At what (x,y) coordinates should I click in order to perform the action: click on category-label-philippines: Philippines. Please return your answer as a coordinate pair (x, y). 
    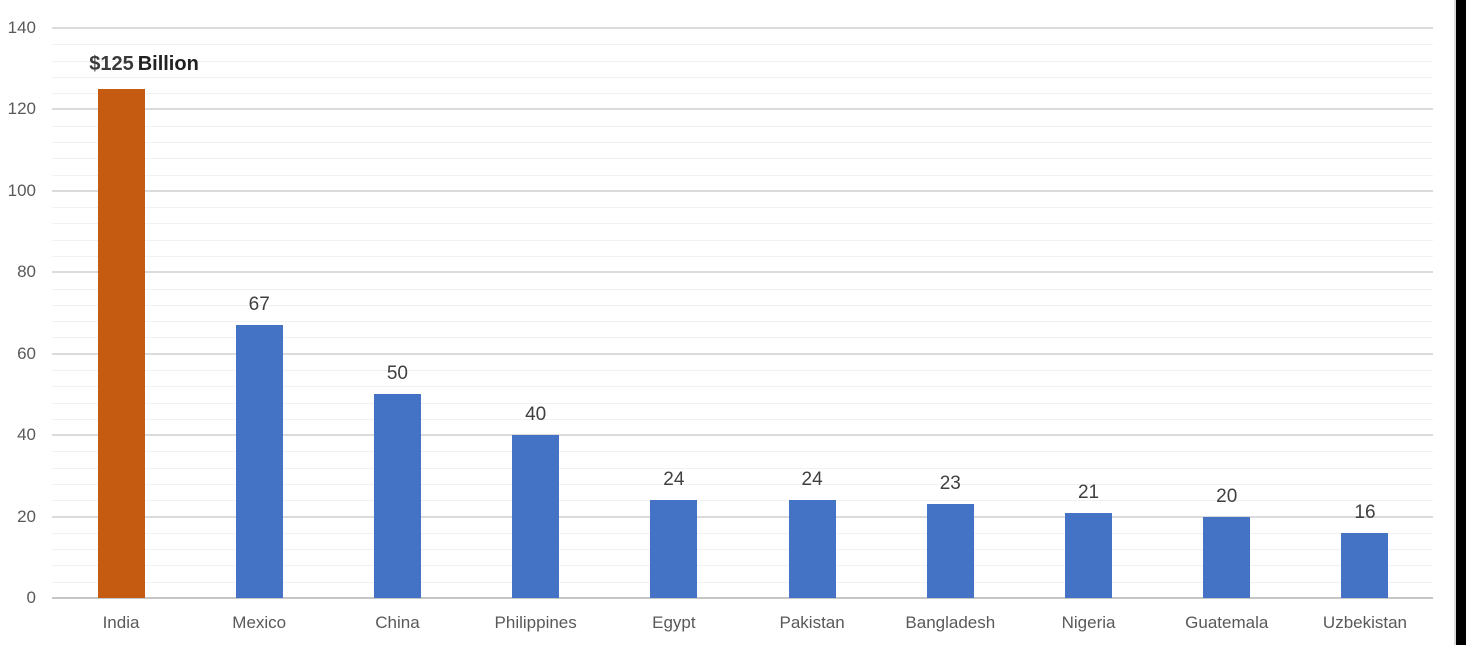
    Looking at the image, I should click on (535, 622).